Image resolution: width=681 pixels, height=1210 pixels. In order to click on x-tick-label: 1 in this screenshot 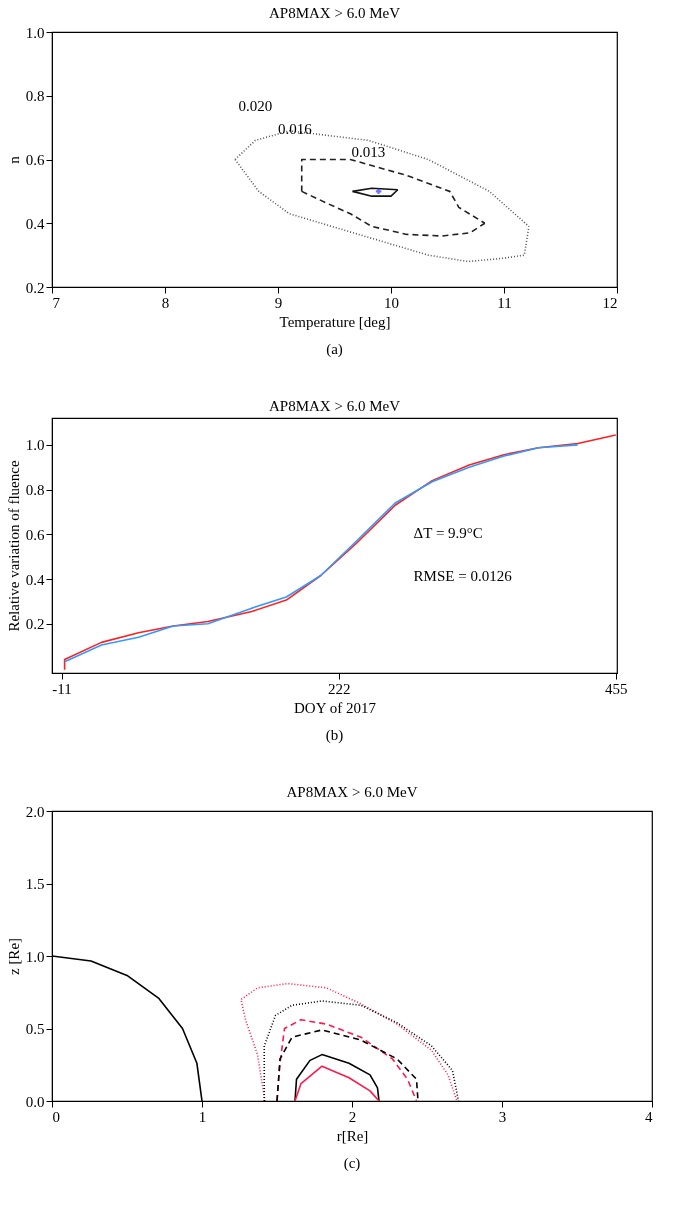, I will do `click(202, 1116)`.